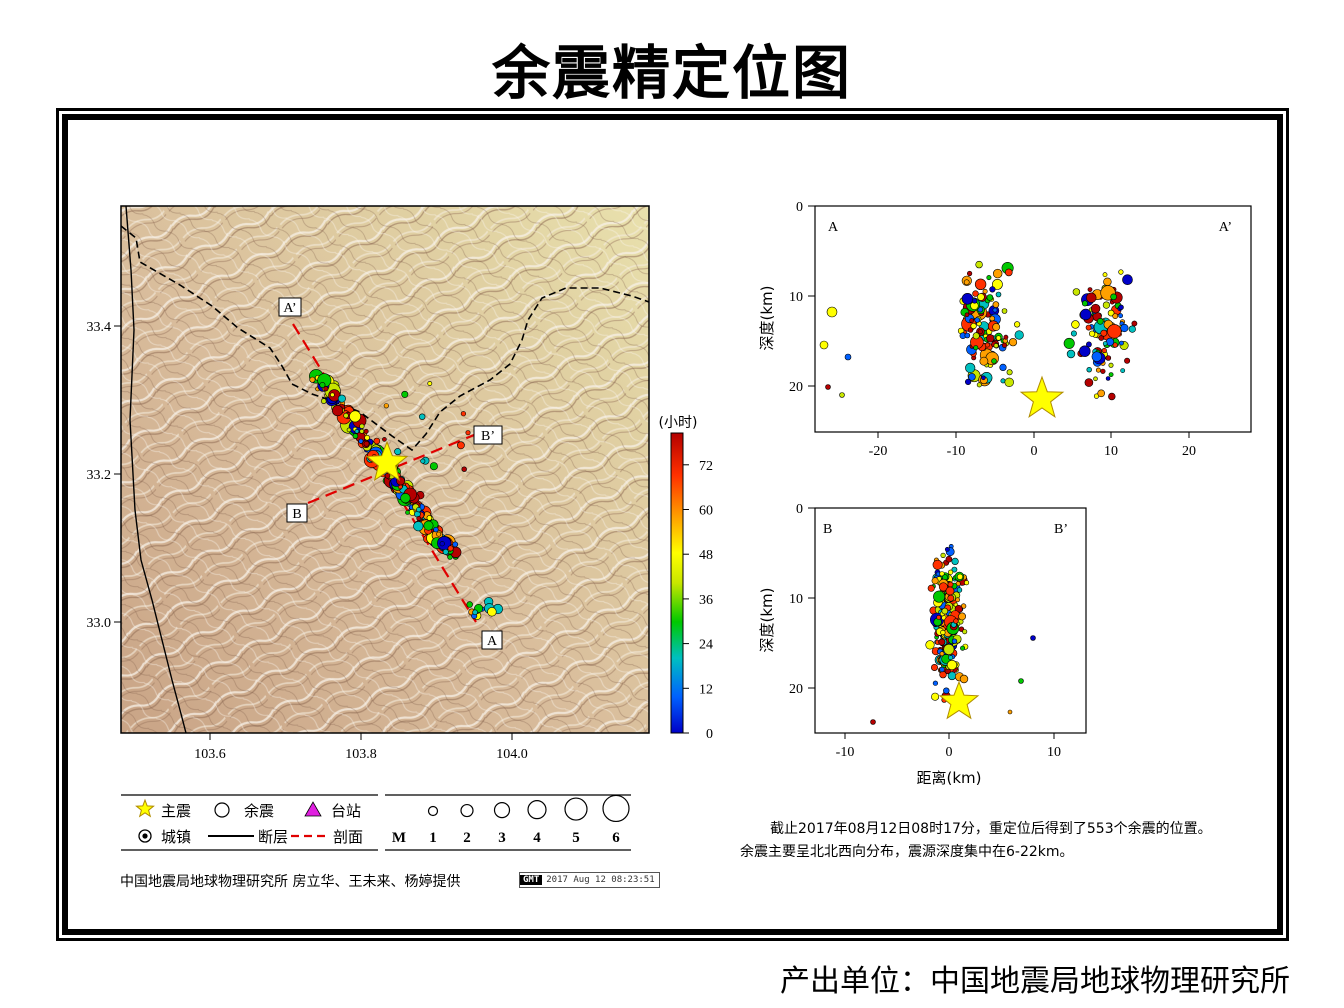  I want to click on profile-AA-x-tick: 10, so click(1111, 451).